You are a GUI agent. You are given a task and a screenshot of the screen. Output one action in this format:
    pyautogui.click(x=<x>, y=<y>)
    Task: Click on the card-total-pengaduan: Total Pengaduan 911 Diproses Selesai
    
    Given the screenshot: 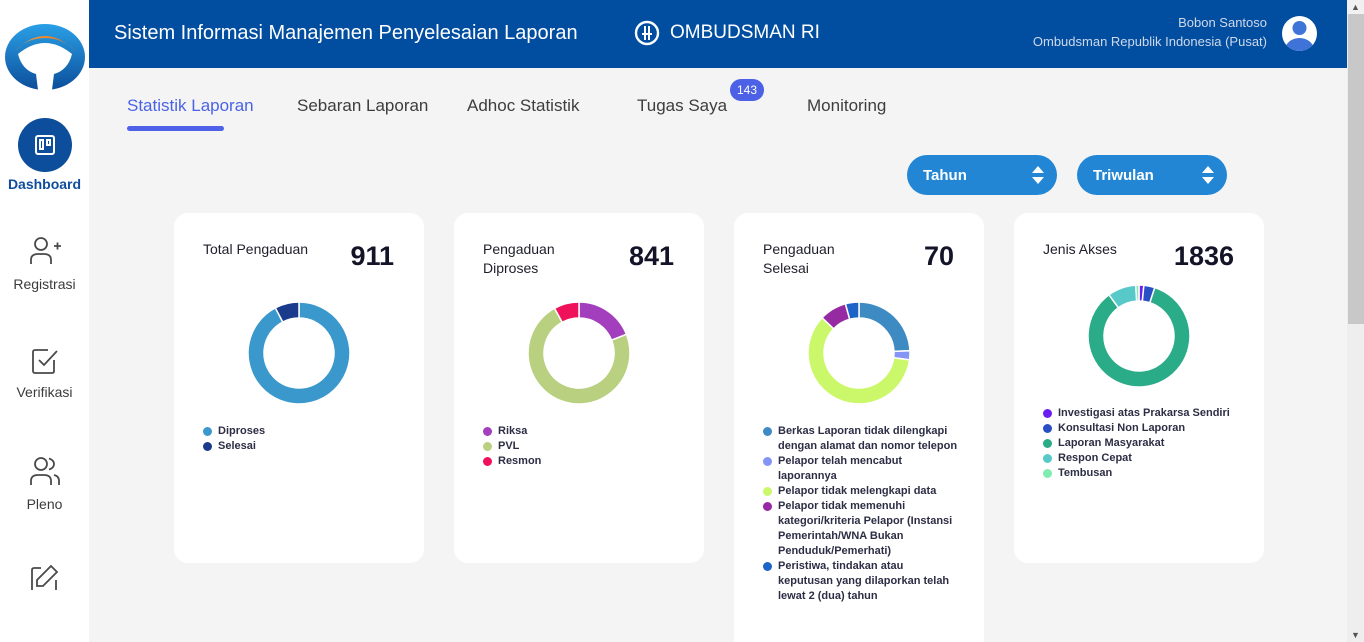 What is the action you would take?
    pyautogui.click(x=299, y=388)
    